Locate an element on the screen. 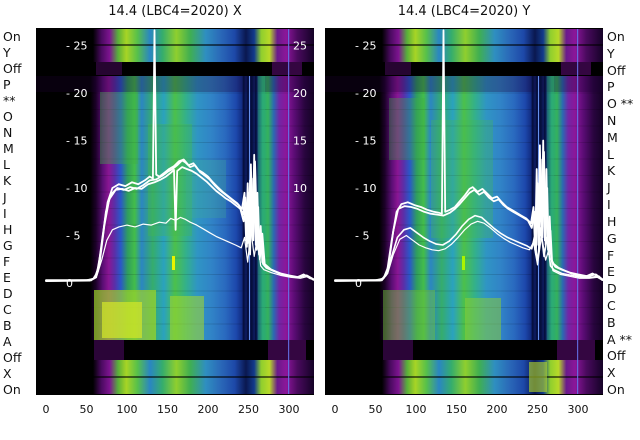  row-label-left-2: Off is located at coordinates (12, 69).